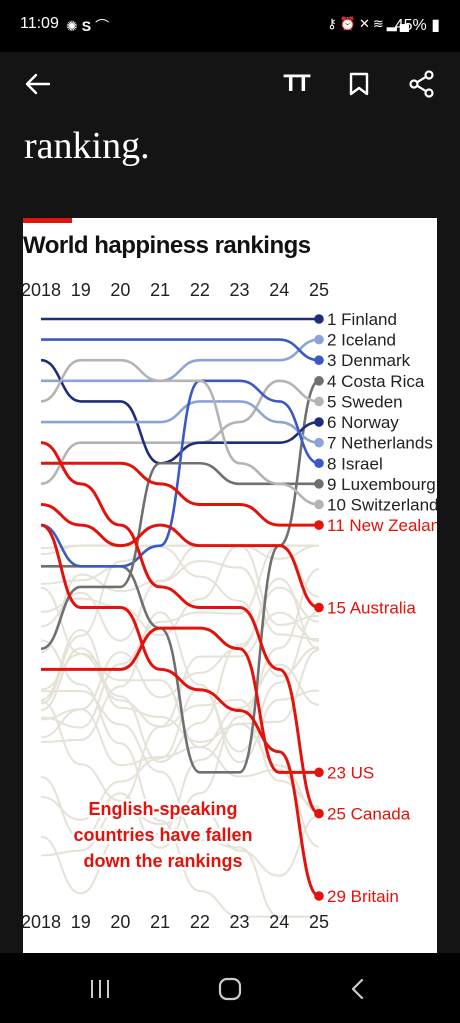  I want to click on alarm-icon: ⏰, so click(349, 23).